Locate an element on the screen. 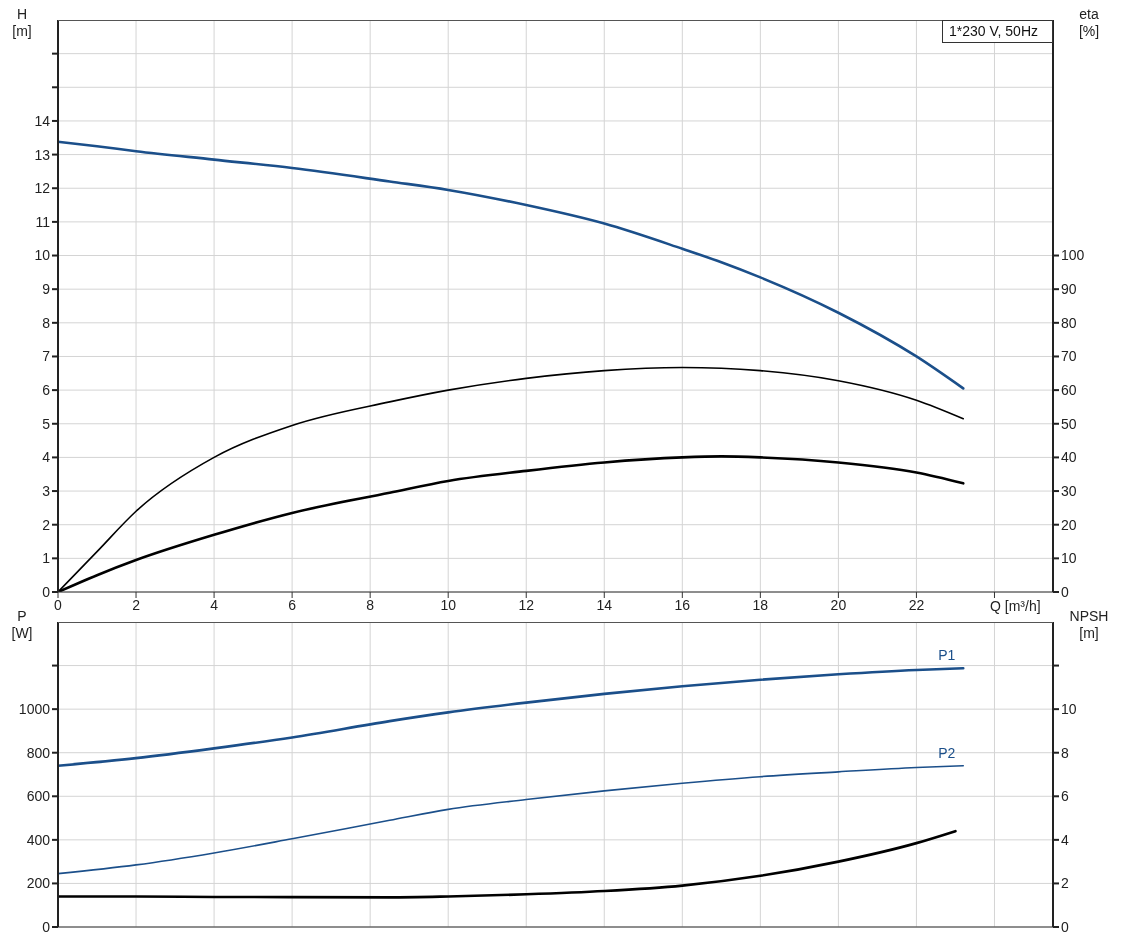  y-tick-label: 6 is located at coordinates (46, 390).